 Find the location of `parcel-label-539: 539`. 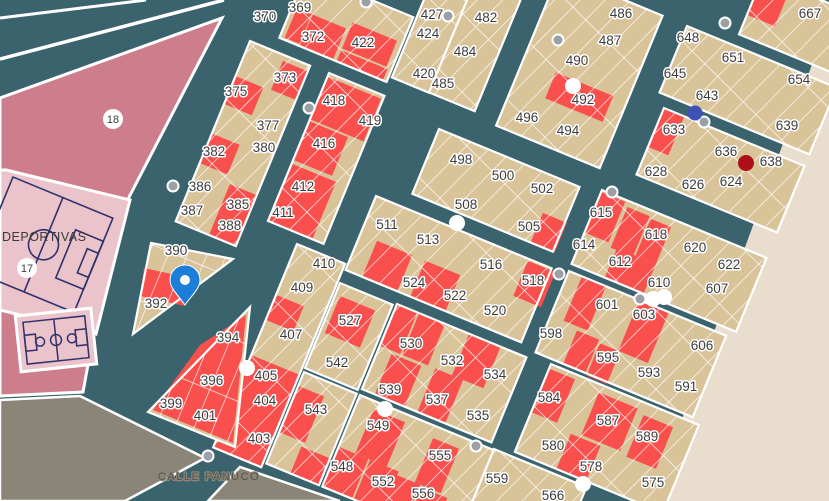

parcel-label-539: 539 is located at coordinates (390, 390).